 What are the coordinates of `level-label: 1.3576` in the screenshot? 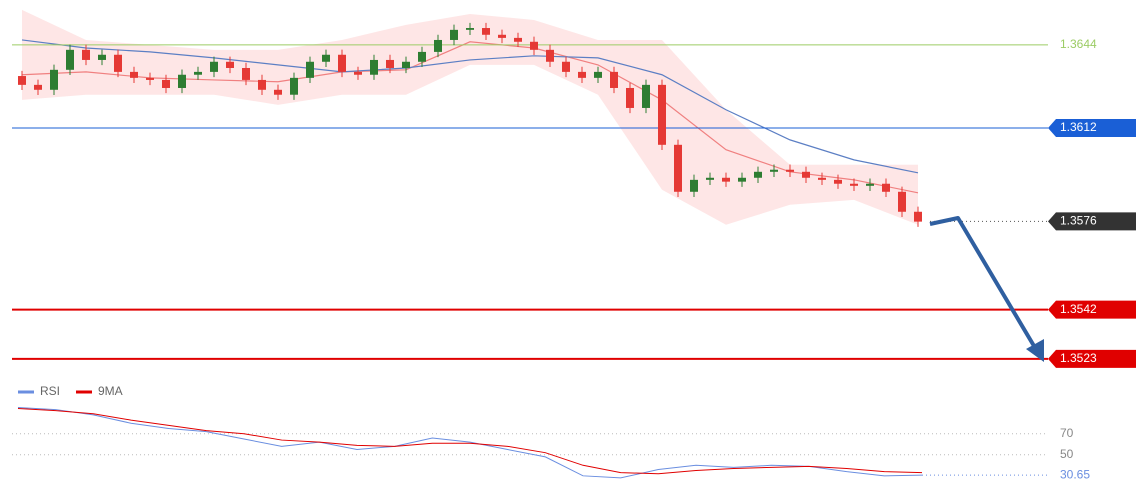 It's located at (1078, 221).